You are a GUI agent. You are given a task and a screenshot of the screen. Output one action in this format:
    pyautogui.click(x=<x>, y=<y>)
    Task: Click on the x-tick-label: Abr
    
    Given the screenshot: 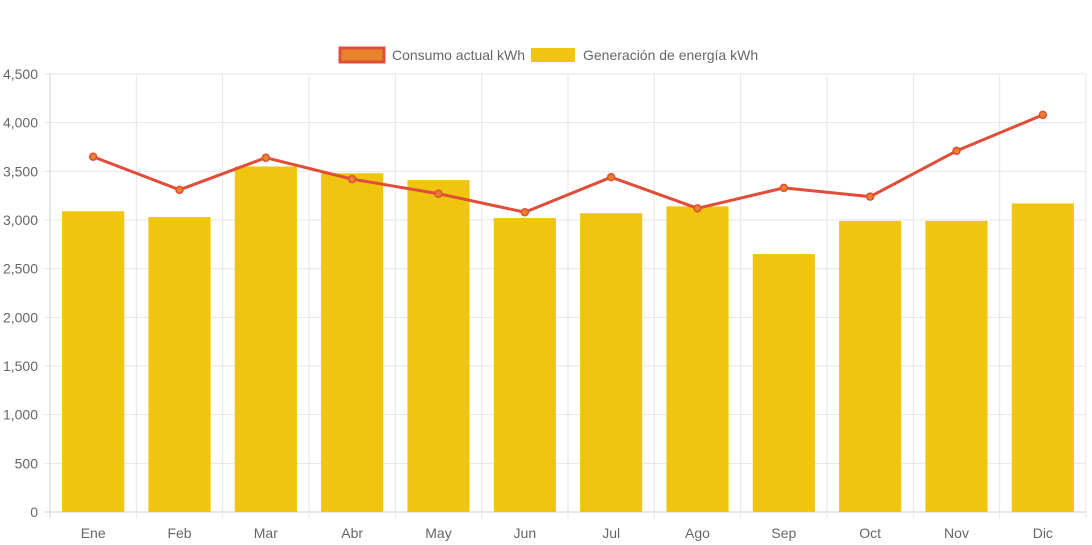 What is the action you would take?
    pyautogui.click(x=352, y=533)
    